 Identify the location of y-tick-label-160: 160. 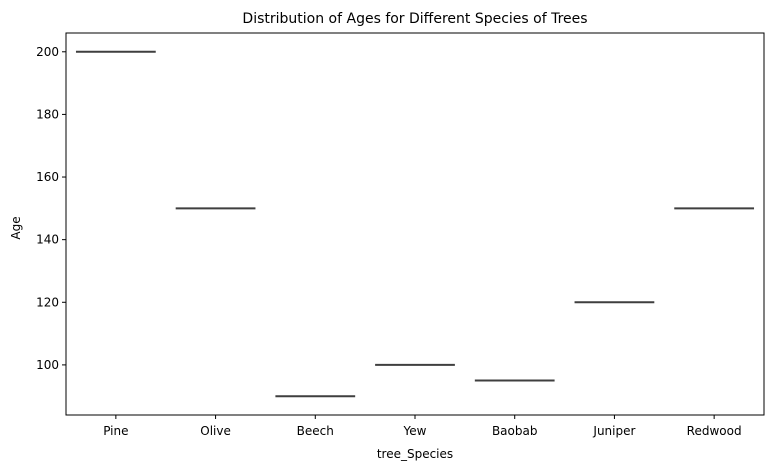
(47, 177).